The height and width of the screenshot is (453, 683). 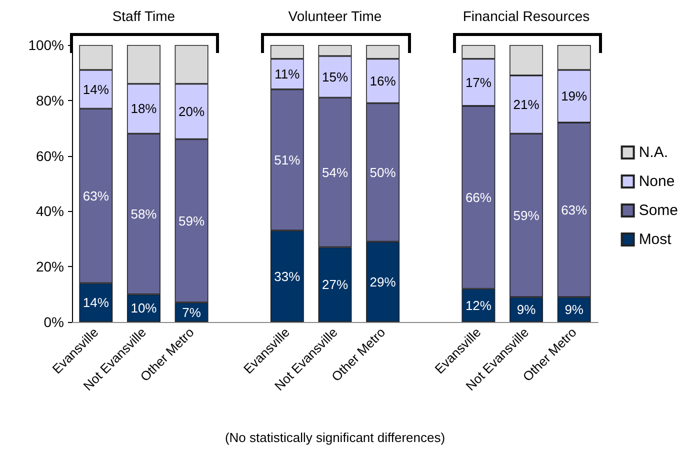 What do you see at coordinates (526, 104) in the screenshot?
I see `data-label: 21%` at bounding box center [526, 104].